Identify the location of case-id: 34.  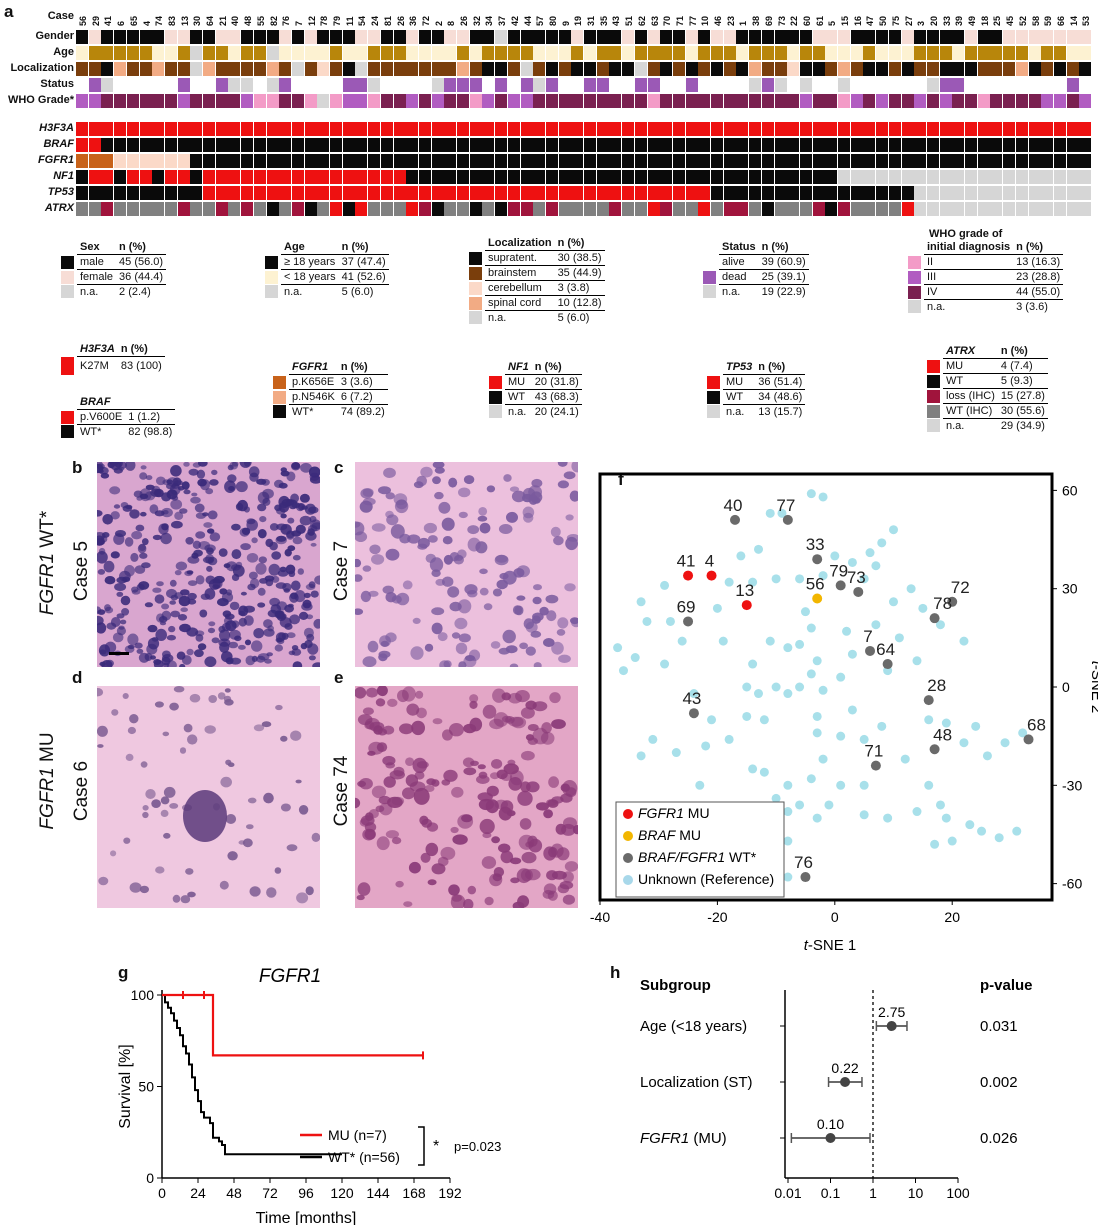
(489, 20).